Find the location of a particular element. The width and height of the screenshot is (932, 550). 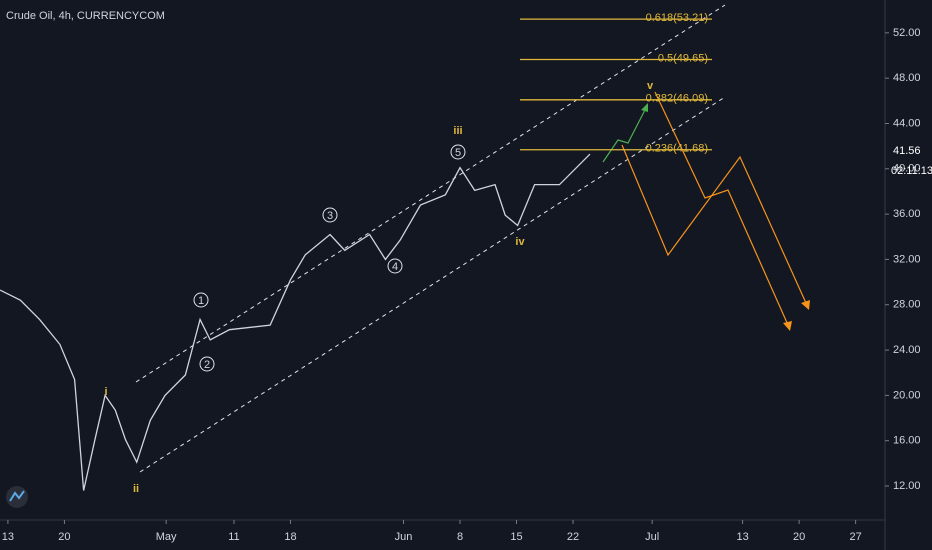

x-tick-label: Jul is located at coordinates (652, 537).